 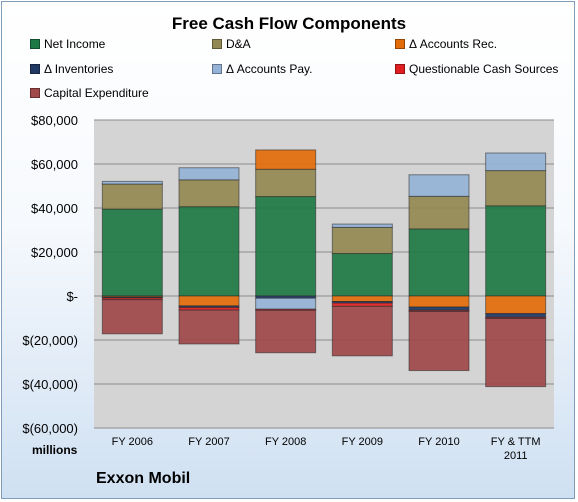 What do you see at coordinates (453, 44) in the screenshot?
I see `legend-label: Δ Accounts Rec.` at bounding box center [453, 44].